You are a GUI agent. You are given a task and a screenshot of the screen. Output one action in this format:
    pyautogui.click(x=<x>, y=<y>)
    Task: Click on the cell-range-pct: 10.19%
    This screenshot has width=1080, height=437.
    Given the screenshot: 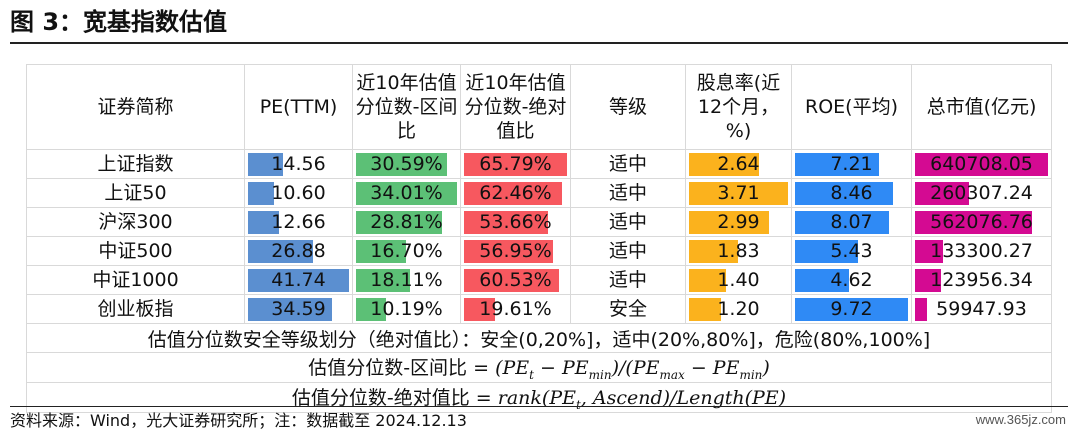 What is the action you would take?
    pyautogui.click(x=406, y=309)
    